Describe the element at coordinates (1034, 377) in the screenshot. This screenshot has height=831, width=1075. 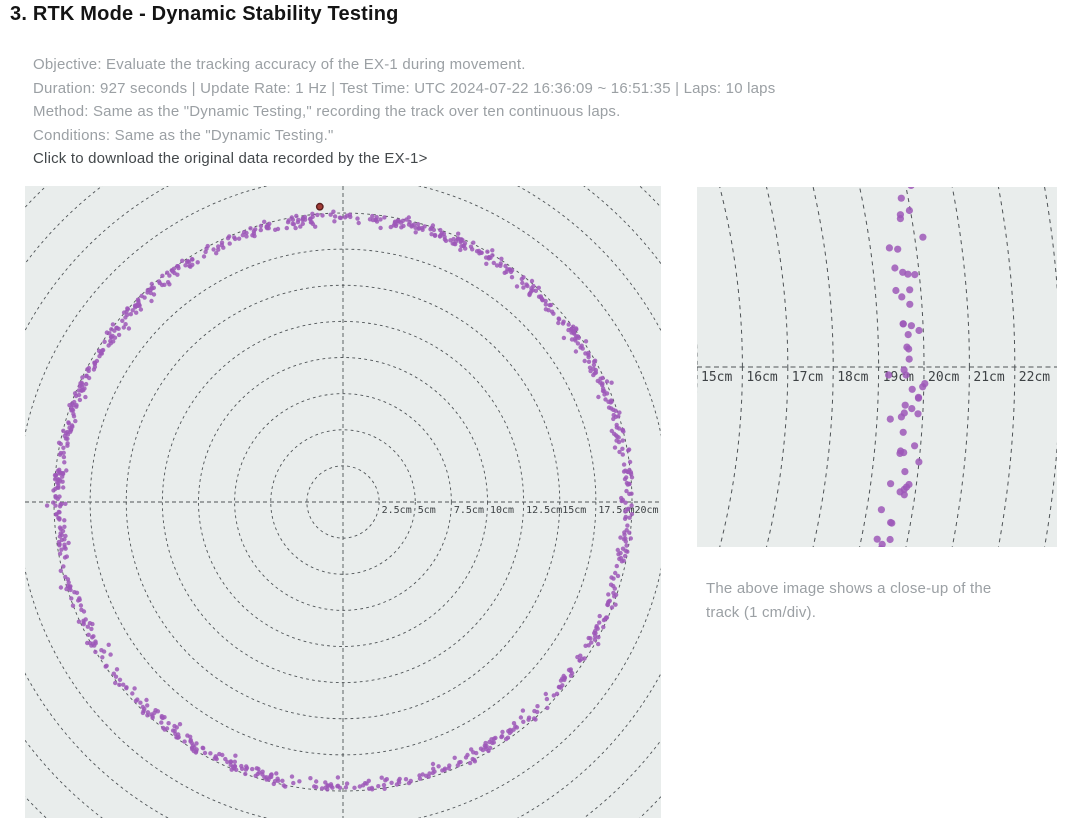
I see `svg-text: 22cm` at that location.